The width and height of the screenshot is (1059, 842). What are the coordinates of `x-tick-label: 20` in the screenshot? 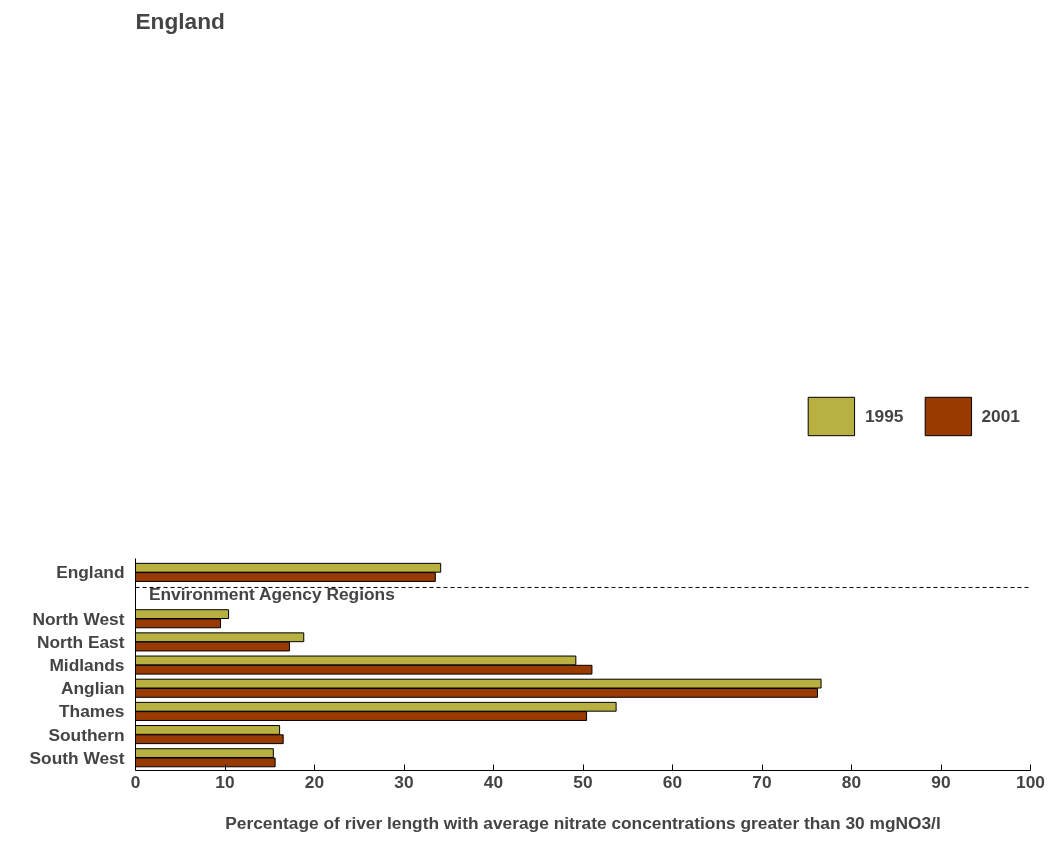 It's located at (314, 781).